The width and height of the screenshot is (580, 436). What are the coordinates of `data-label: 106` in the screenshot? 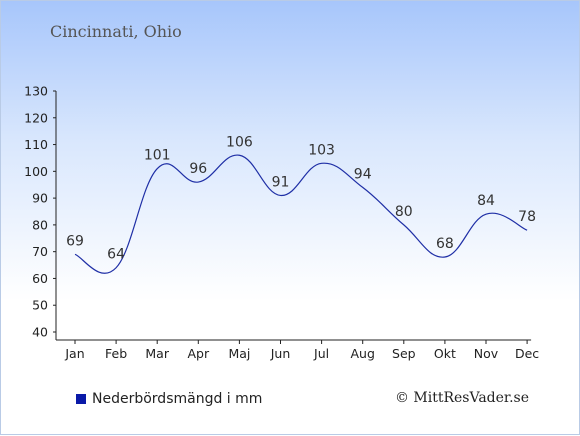 It's located at (239, 142).